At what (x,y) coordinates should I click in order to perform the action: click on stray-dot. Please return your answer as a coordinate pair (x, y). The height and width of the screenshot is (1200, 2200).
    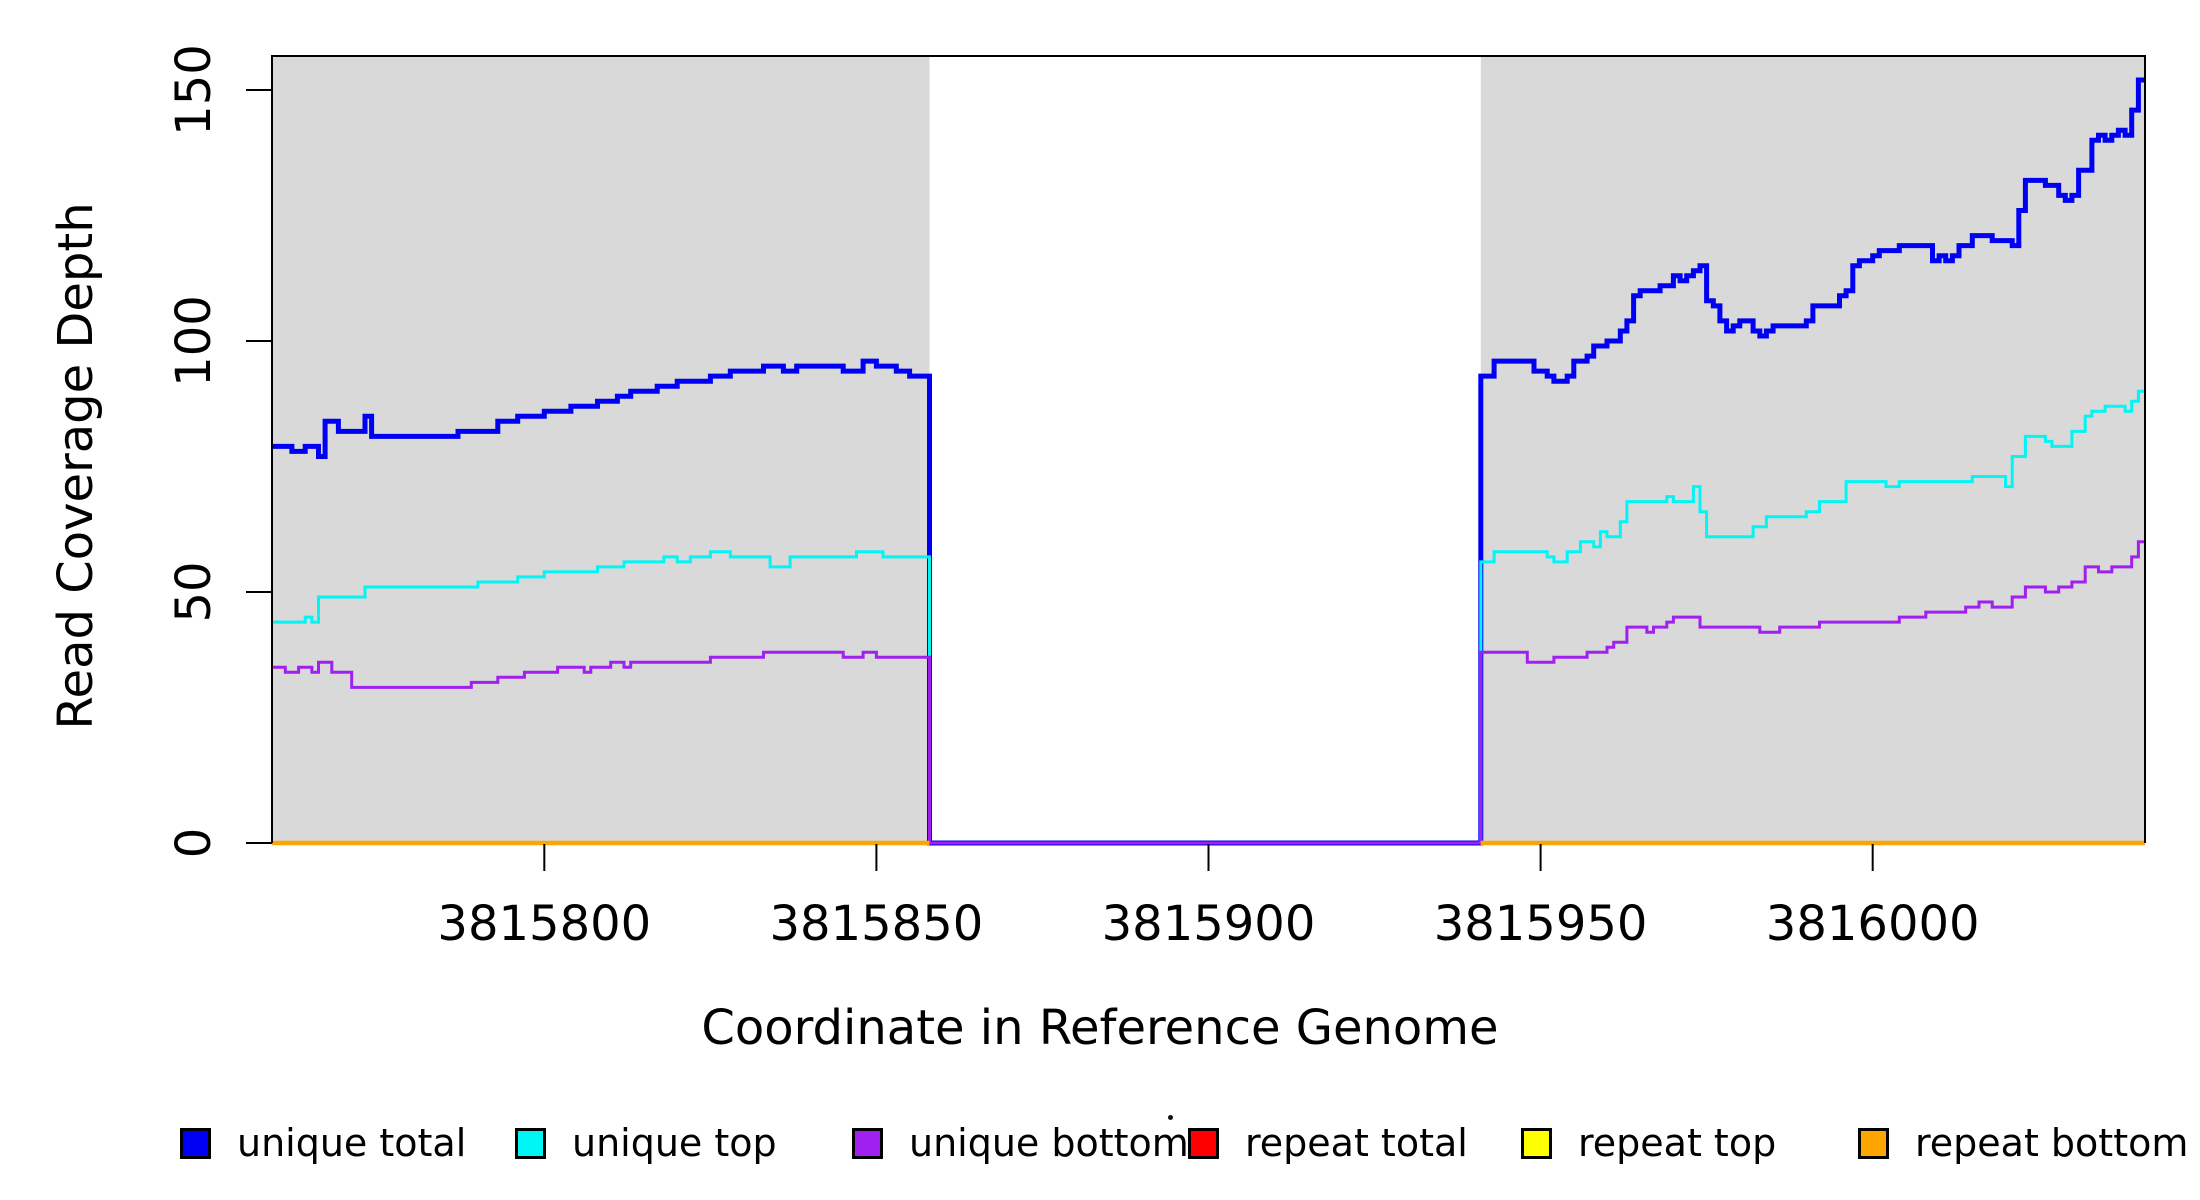
    Looking at the image, I should click on (1170, 1117).